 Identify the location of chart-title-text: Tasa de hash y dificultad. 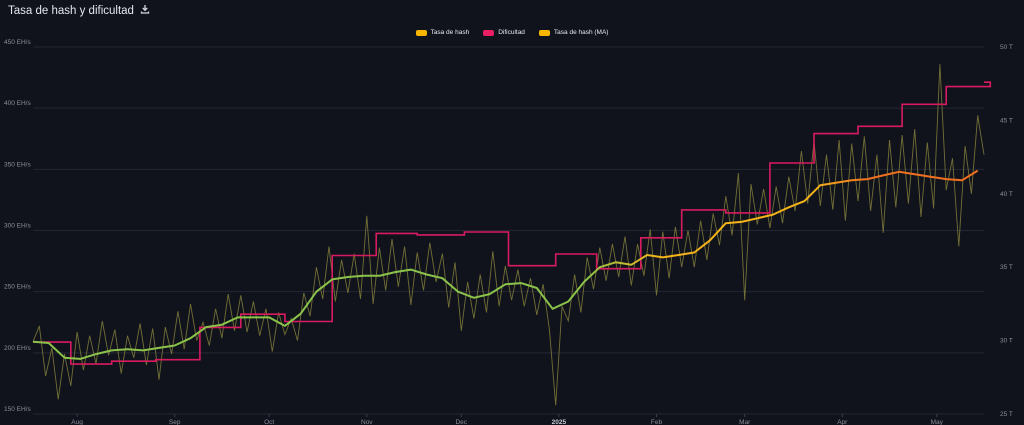
(71, 10).